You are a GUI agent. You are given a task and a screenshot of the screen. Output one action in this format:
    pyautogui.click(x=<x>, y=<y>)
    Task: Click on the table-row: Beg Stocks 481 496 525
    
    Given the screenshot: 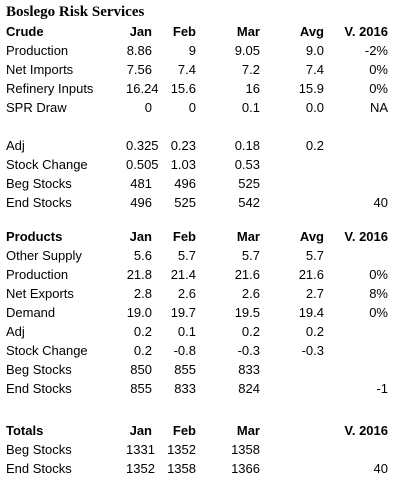 What is the action you would take?
    pyautogui.click(x=204, y=183)
    